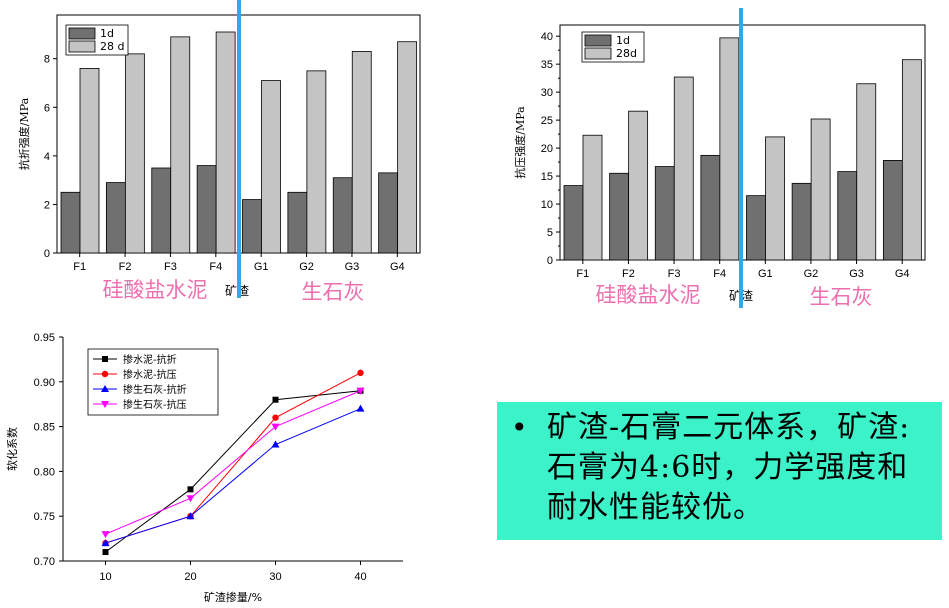 This screenshot has width=949, height=608. What do you see at coordinates (44, 338) in the screenshot?
I see `y-tick-label: 0.95` at bounding box center [44, 338].